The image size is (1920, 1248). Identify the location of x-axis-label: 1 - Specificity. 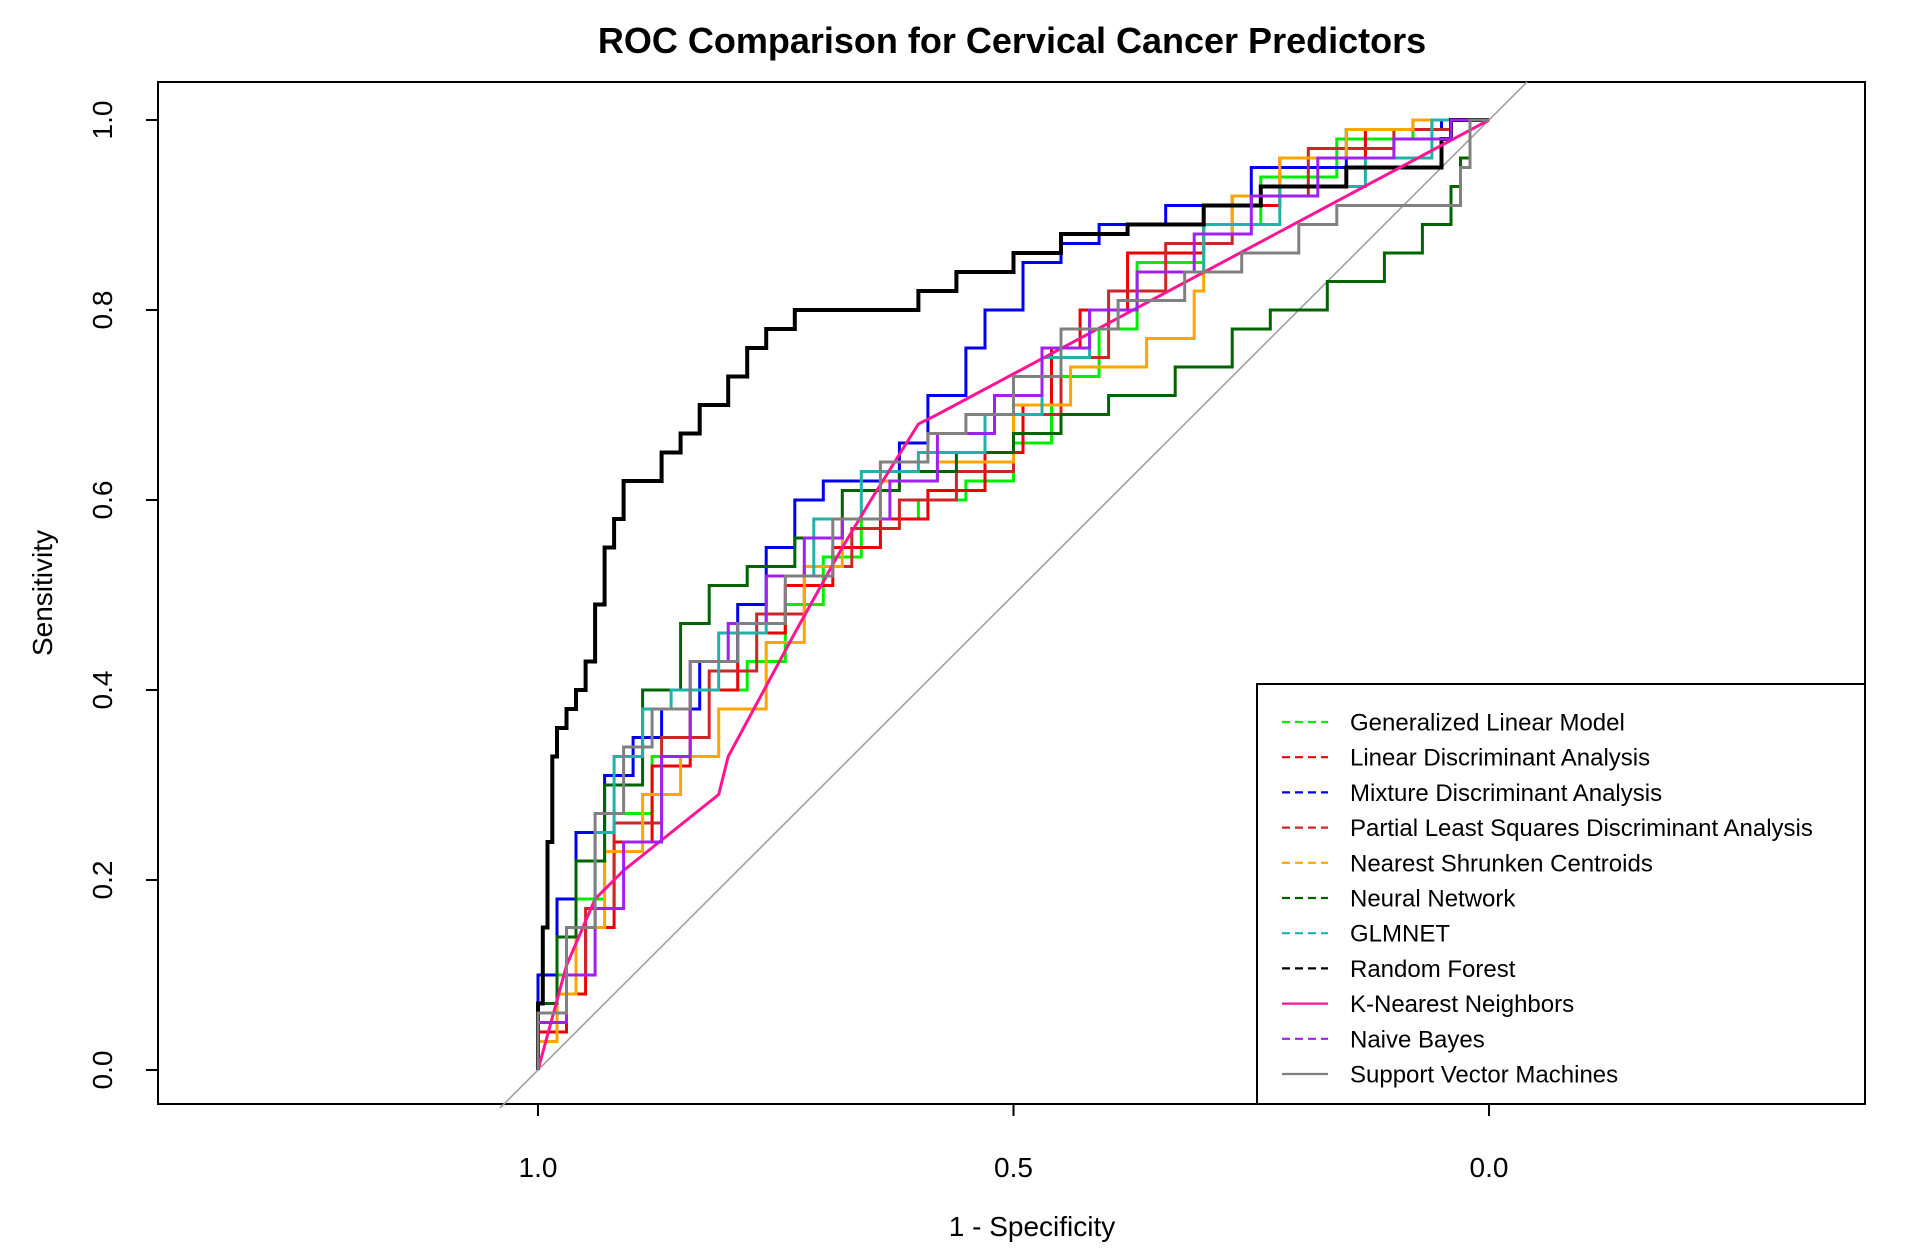
(1032, 1226).